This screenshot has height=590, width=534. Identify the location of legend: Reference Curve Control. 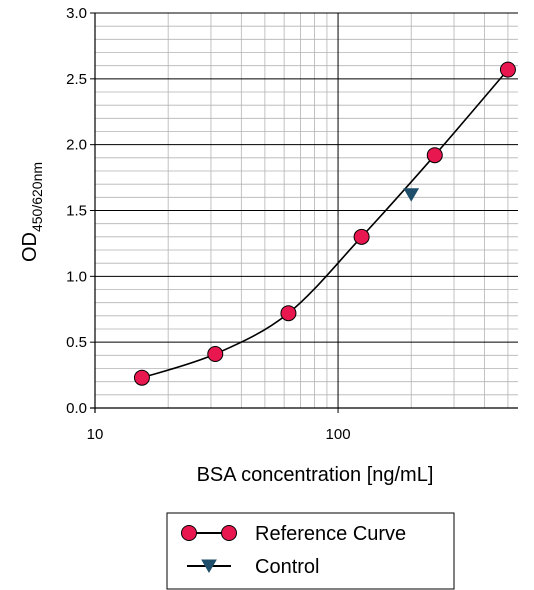
(310, 551).